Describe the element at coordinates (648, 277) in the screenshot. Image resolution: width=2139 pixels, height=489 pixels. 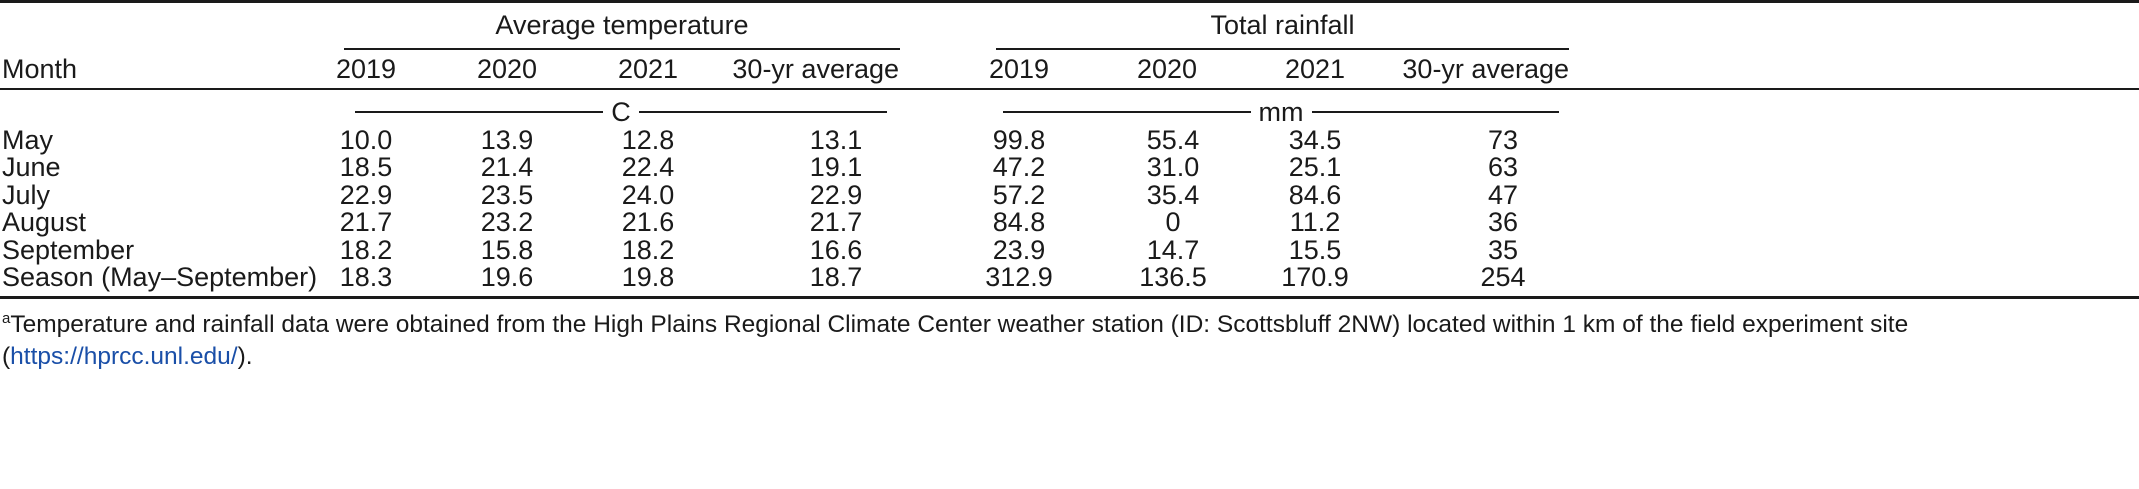
I see `cell-temperature: 19.8` at that location.